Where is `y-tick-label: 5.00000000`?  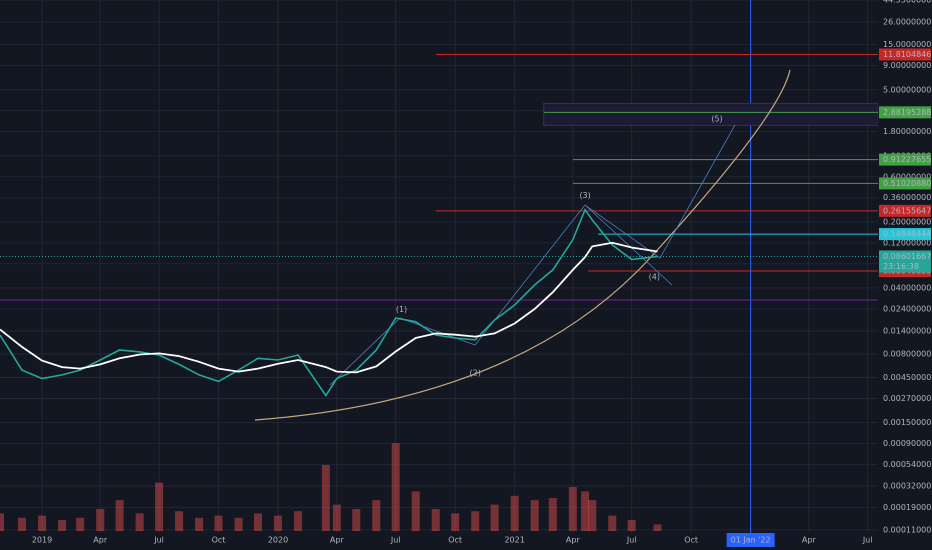 y-tick-label: 5.00000000 is located at coordinates (907, 89).